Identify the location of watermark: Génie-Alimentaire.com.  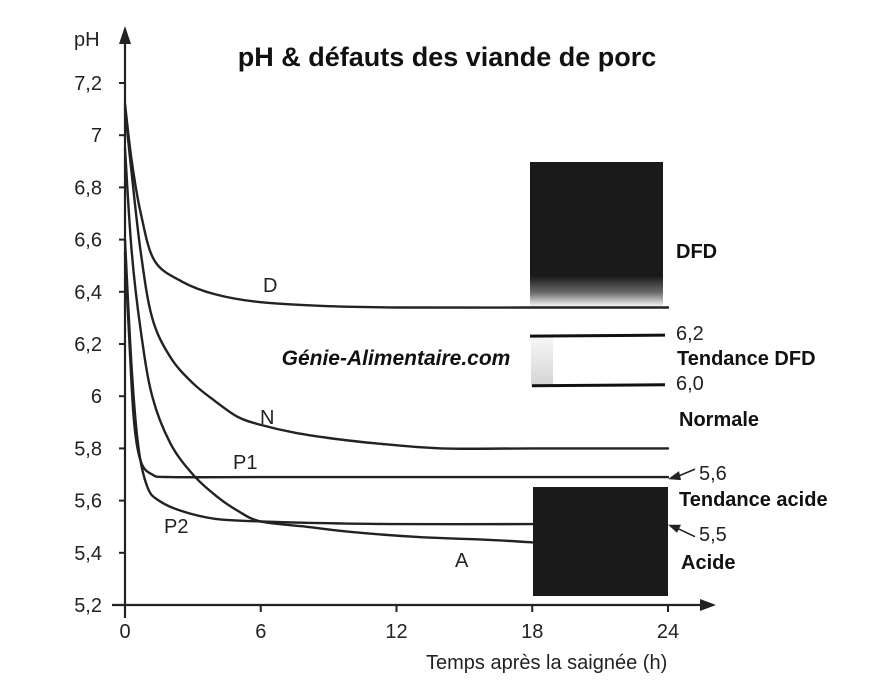
(396, 358).